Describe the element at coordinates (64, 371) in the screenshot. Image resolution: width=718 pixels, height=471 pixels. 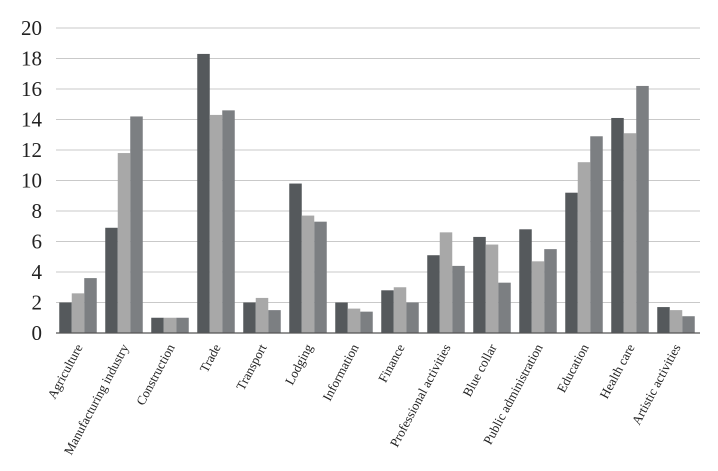
I see `x-category-label: Agriculture` at that location.